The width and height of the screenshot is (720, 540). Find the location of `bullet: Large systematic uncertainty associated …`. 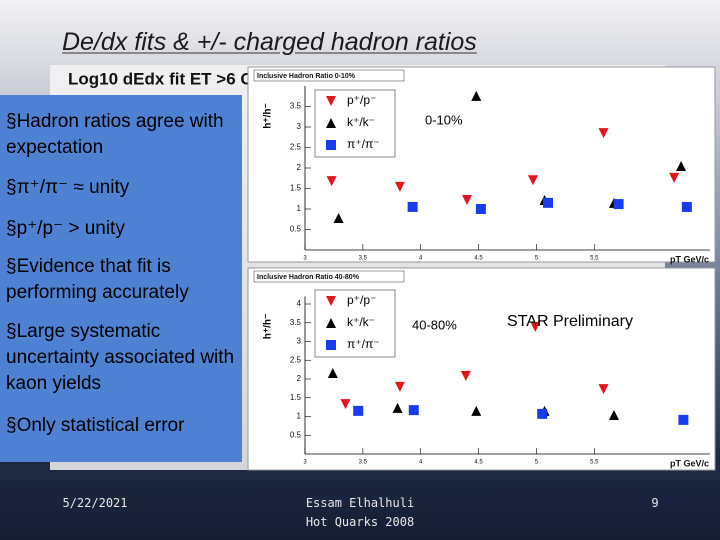

bullet: Large systematic uncertainty associated … is located at coordinates (122, 358).